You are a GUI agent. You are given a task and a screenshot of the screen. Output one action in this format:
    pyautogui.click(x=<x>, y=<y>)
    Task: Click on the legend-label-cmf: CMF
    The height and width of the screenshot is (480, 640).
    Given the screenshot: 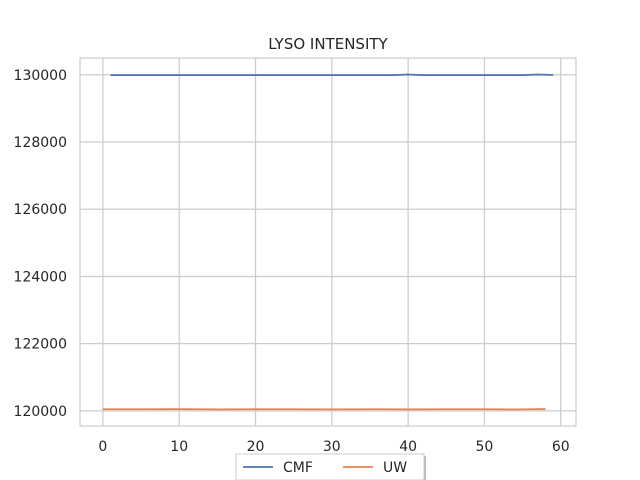 What is the action you would take?
    pyautogui.click(x=298, y=468)
    